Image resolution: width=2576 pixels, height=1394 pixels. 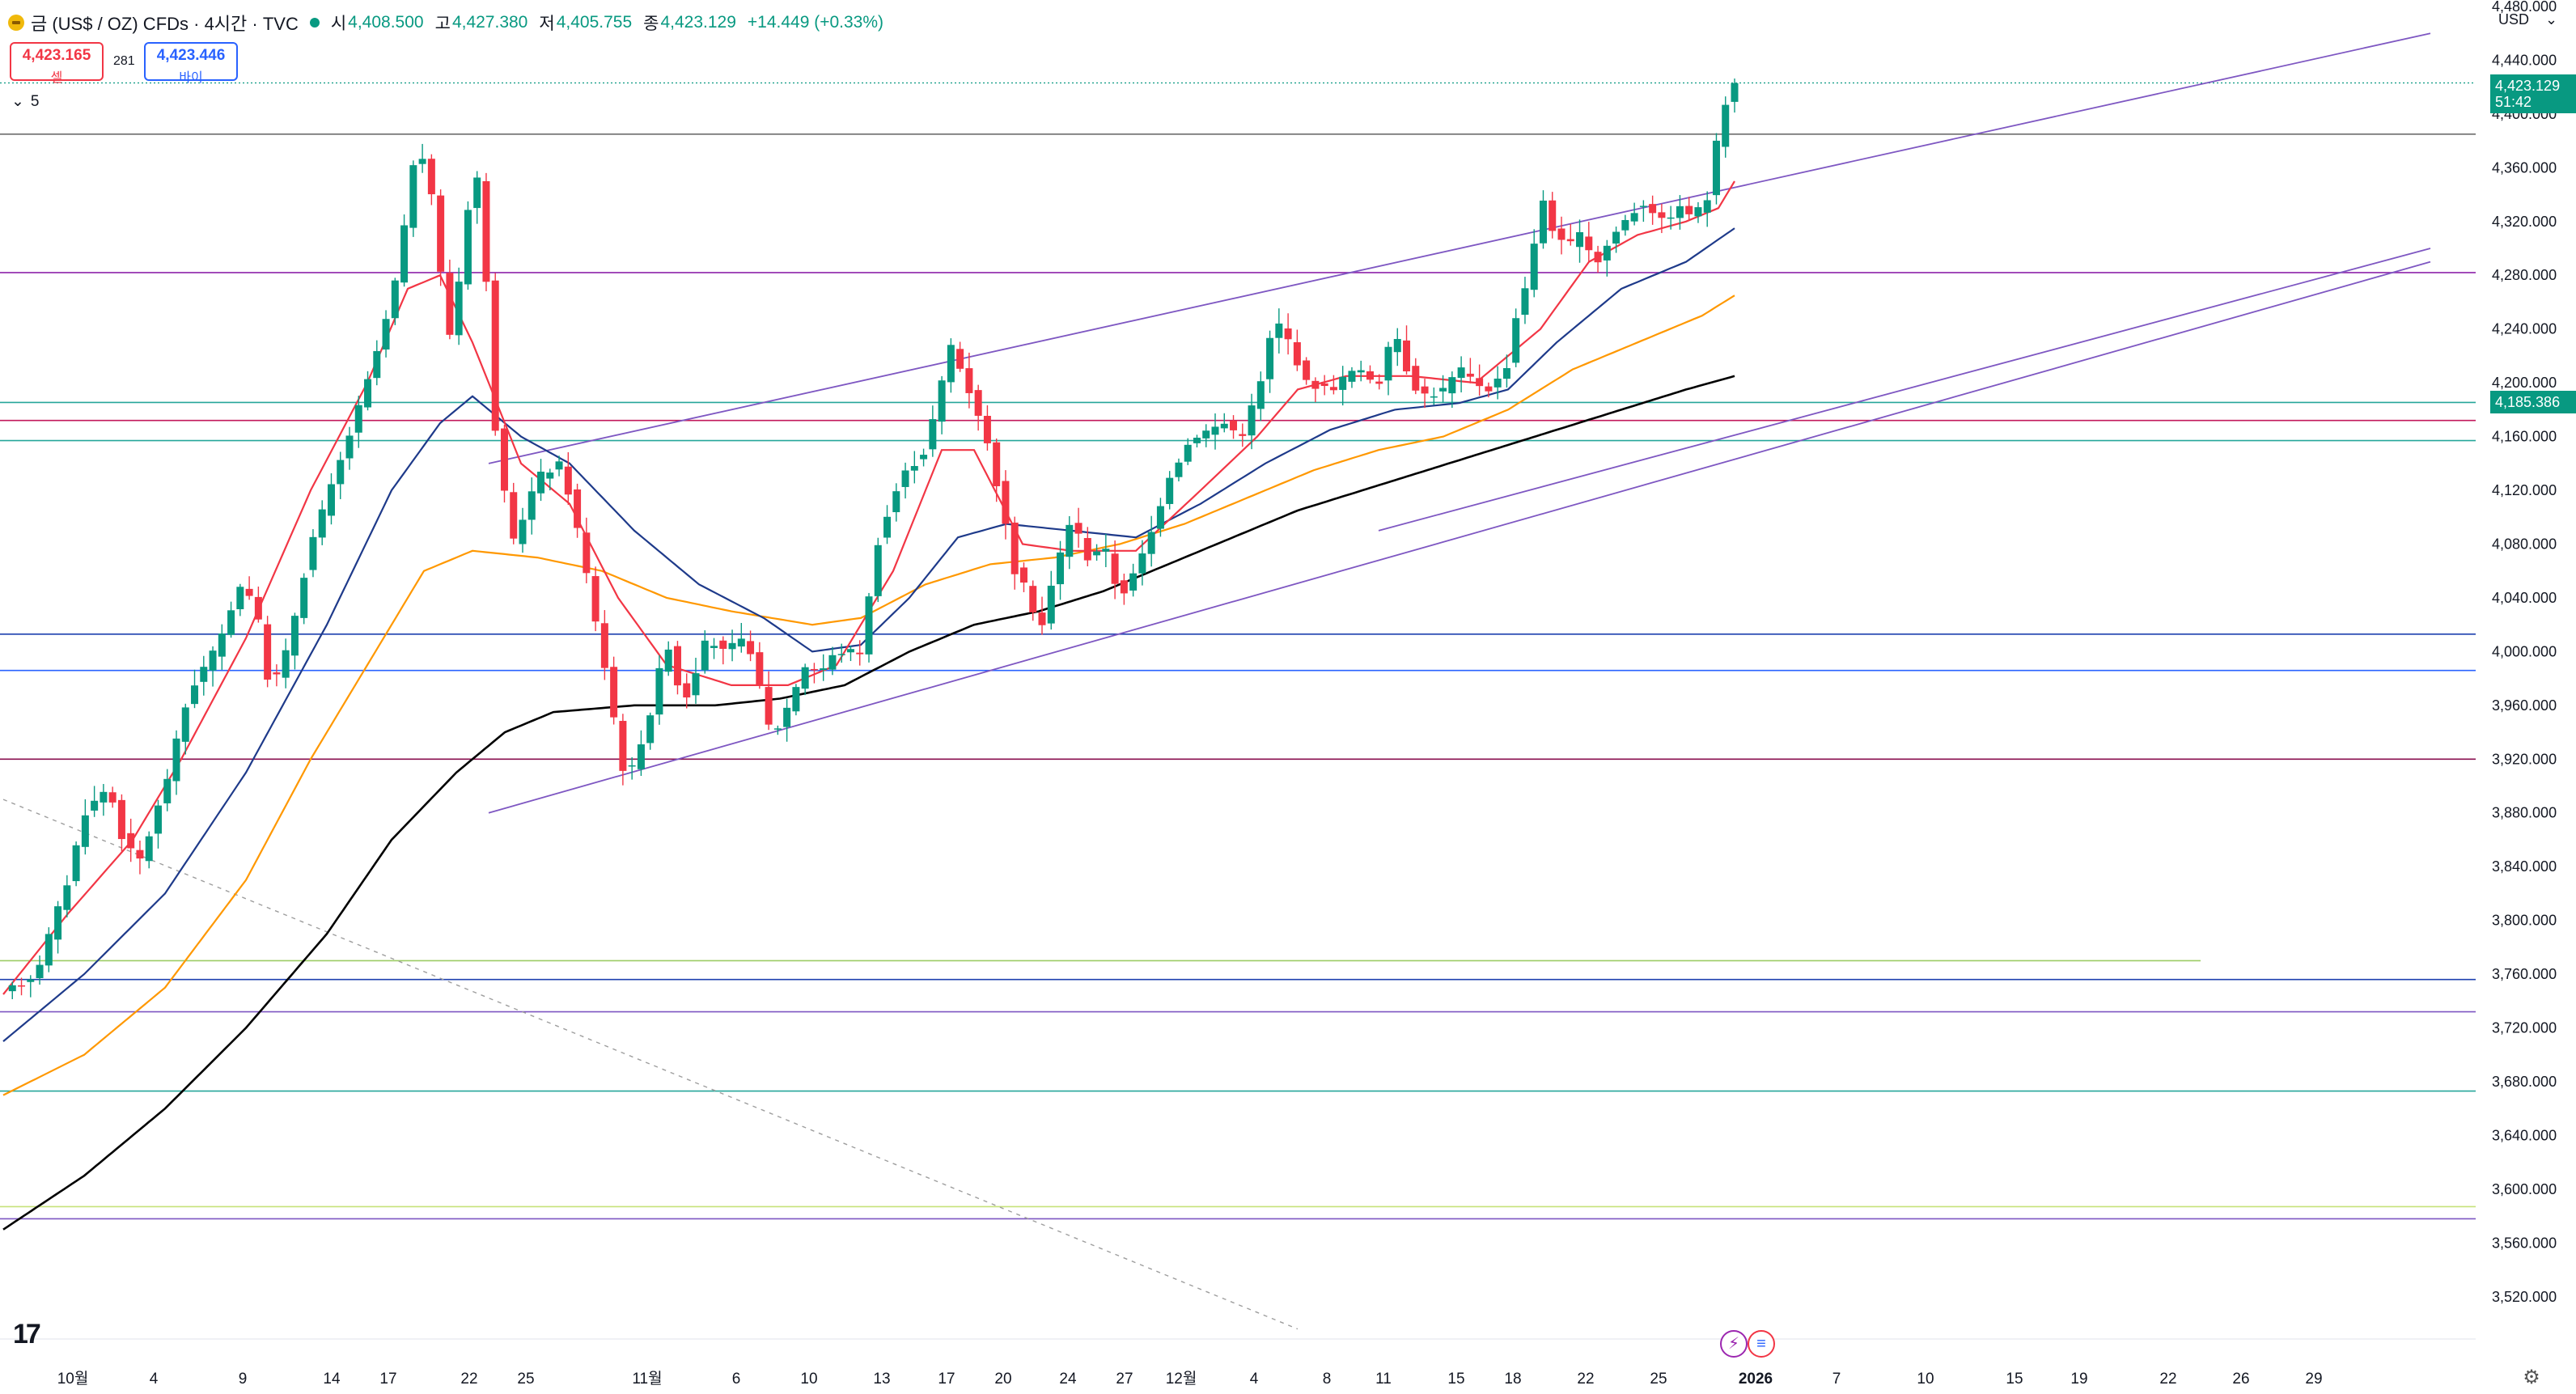 What do you see at coordinates (547, 24) in the screenshot?
I see `low-label: 저` at bounding box center [547, 24].